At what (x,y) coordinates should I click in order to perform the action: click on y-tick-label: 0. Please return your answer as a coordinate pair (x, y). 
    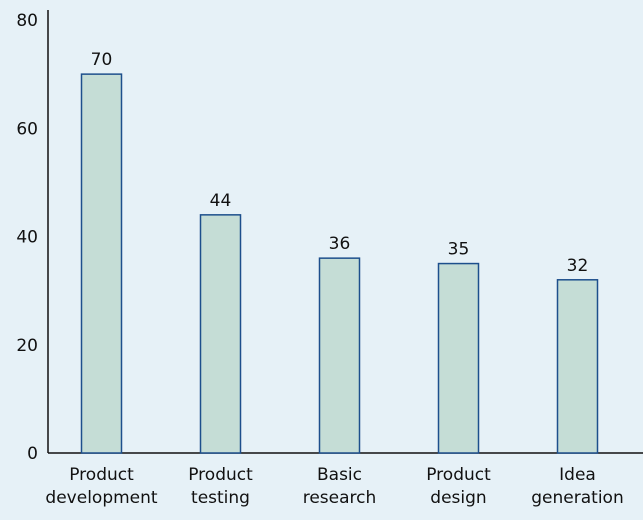
    Looking at the image, I should click on (32, 454).